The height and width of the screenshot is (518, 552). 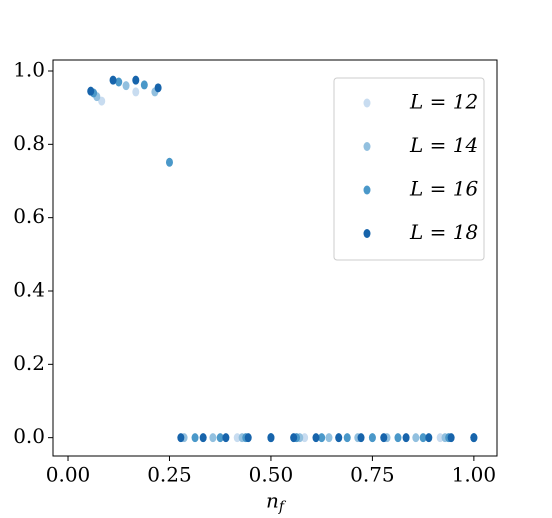 I want to click on y-tick-label: 0.0, so click(x=29, y=436).